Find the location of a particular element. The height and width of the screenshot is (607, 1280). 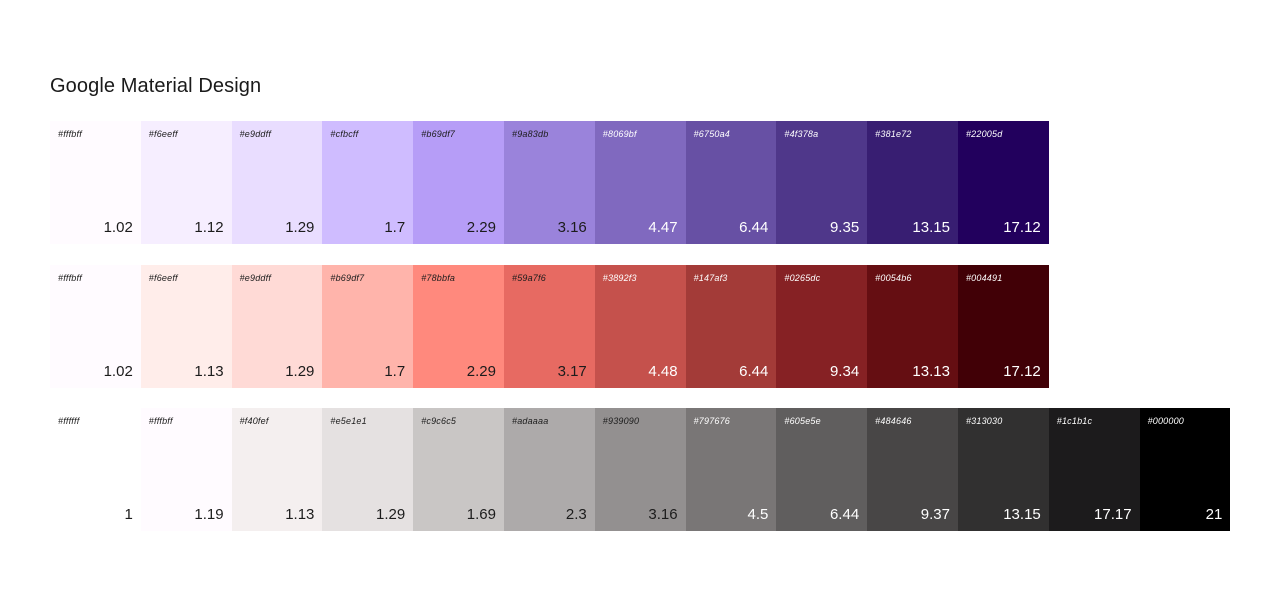

swatch-hex-label: #6750a4 is located at coordinates (712, 134).